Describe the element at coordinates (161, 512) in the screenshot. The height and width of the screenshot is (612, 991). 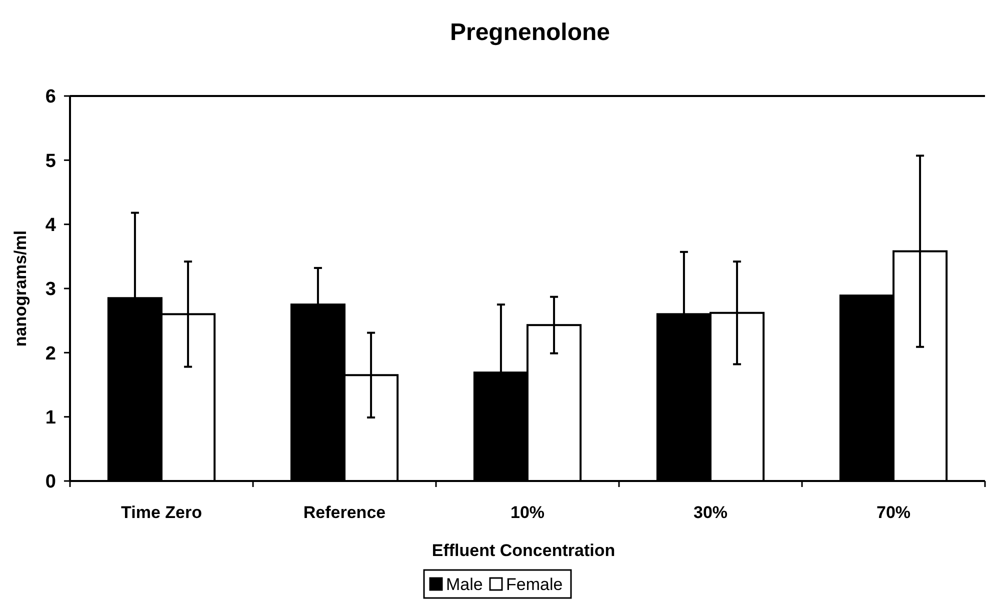
I see `x-tick-label: Time Zero` at that location.